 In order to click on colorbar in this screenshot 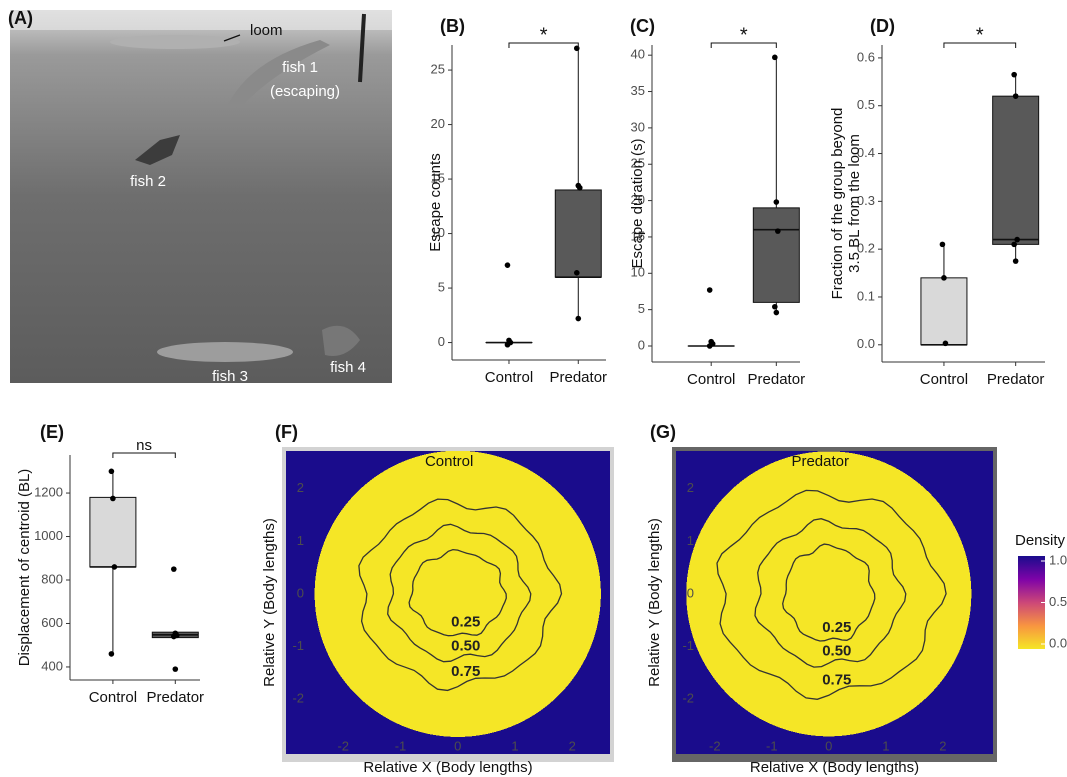, I will do `click(1031, 602)`.